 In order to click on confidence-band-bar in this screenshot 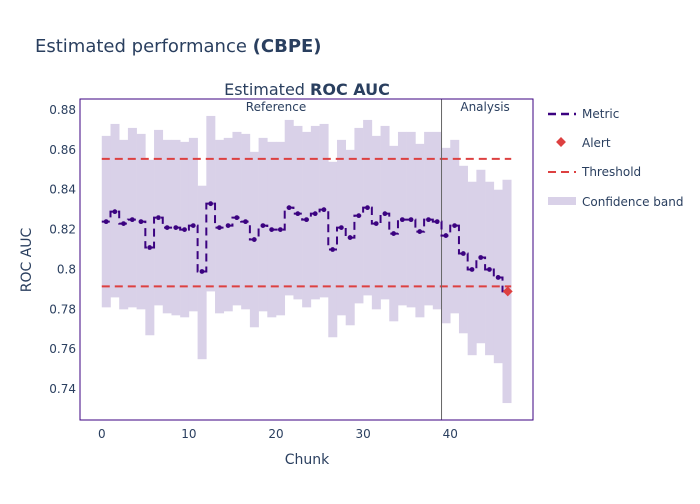, I will do `click(463, 249)`.